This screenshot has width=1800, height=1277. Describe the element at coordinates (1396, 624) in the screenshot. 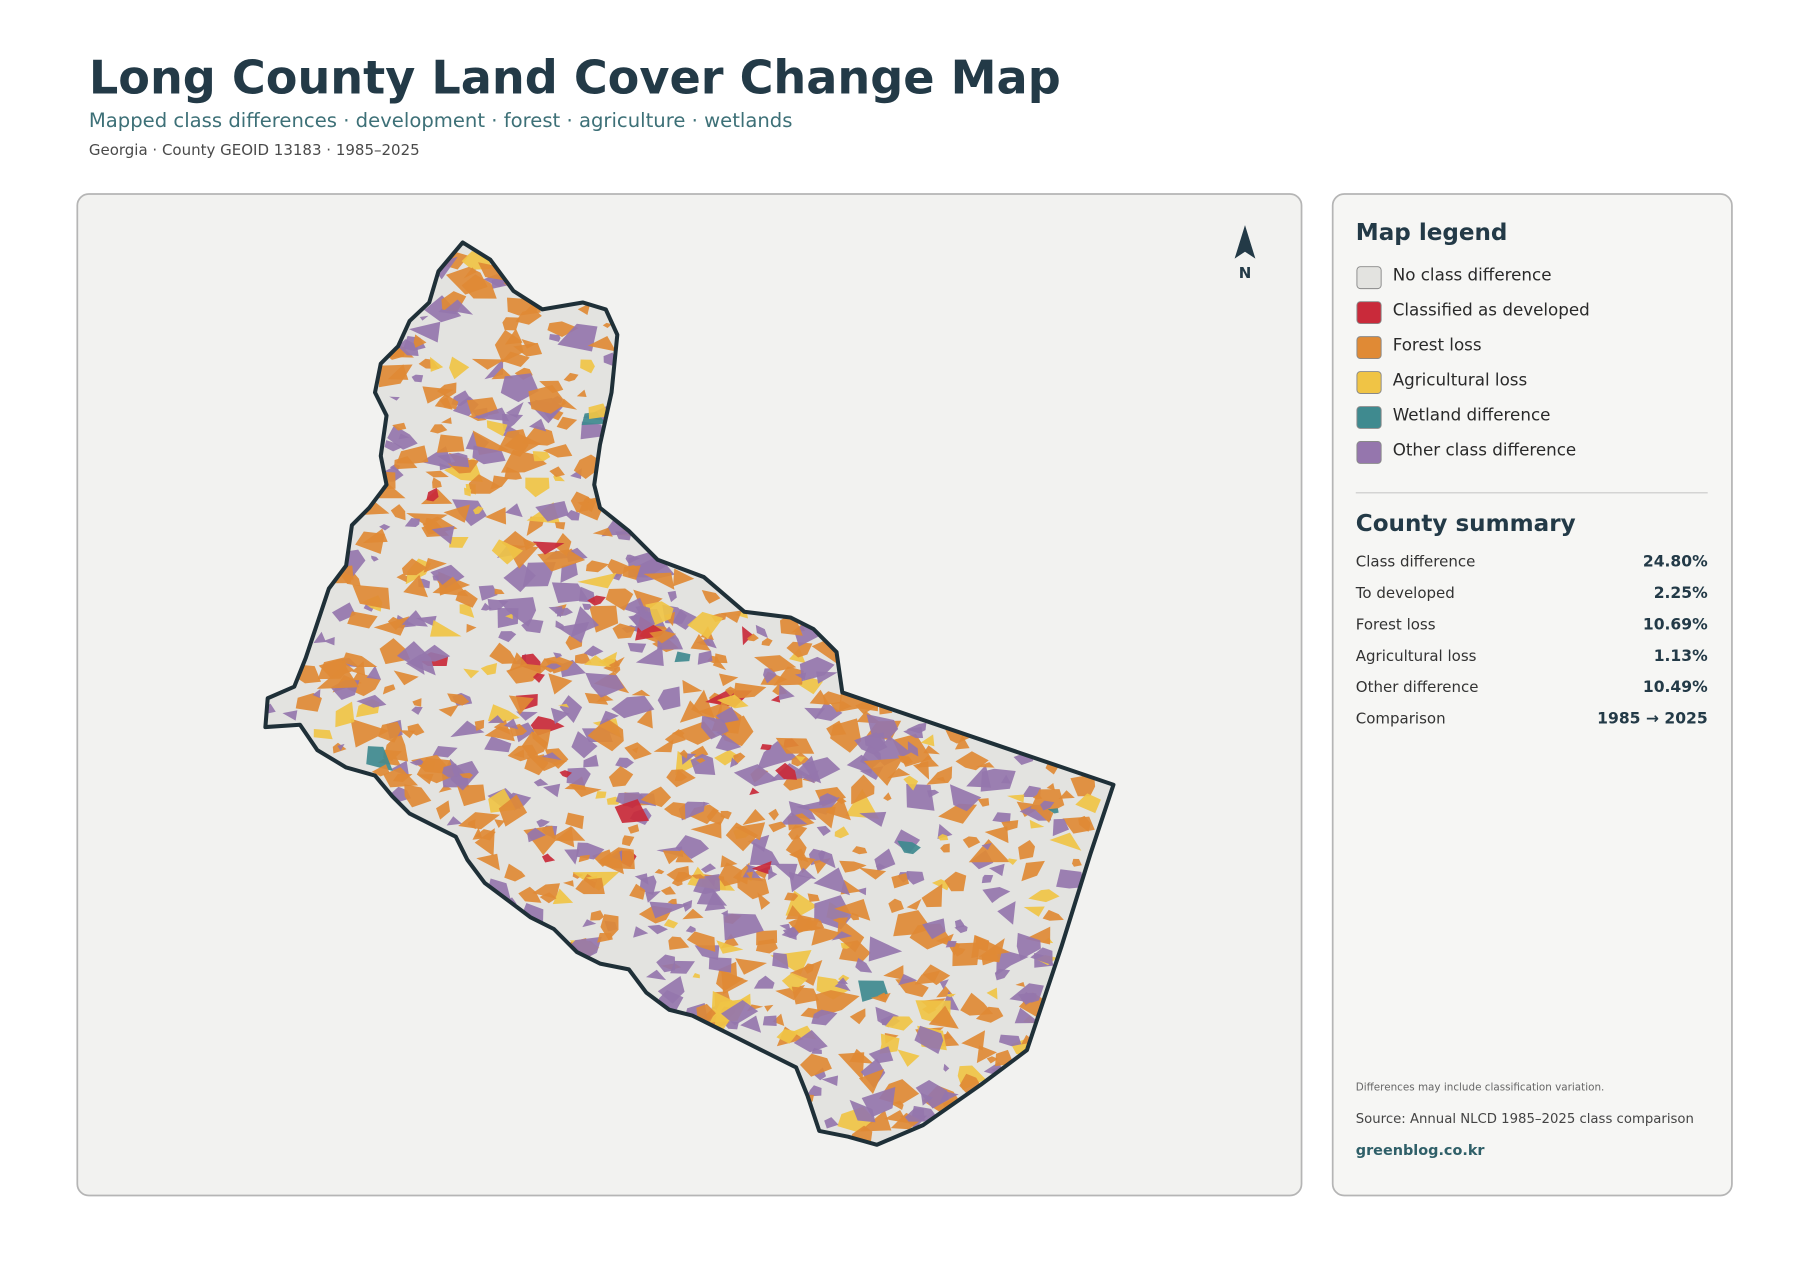

I see `summary-label: Forest loss` at that location.